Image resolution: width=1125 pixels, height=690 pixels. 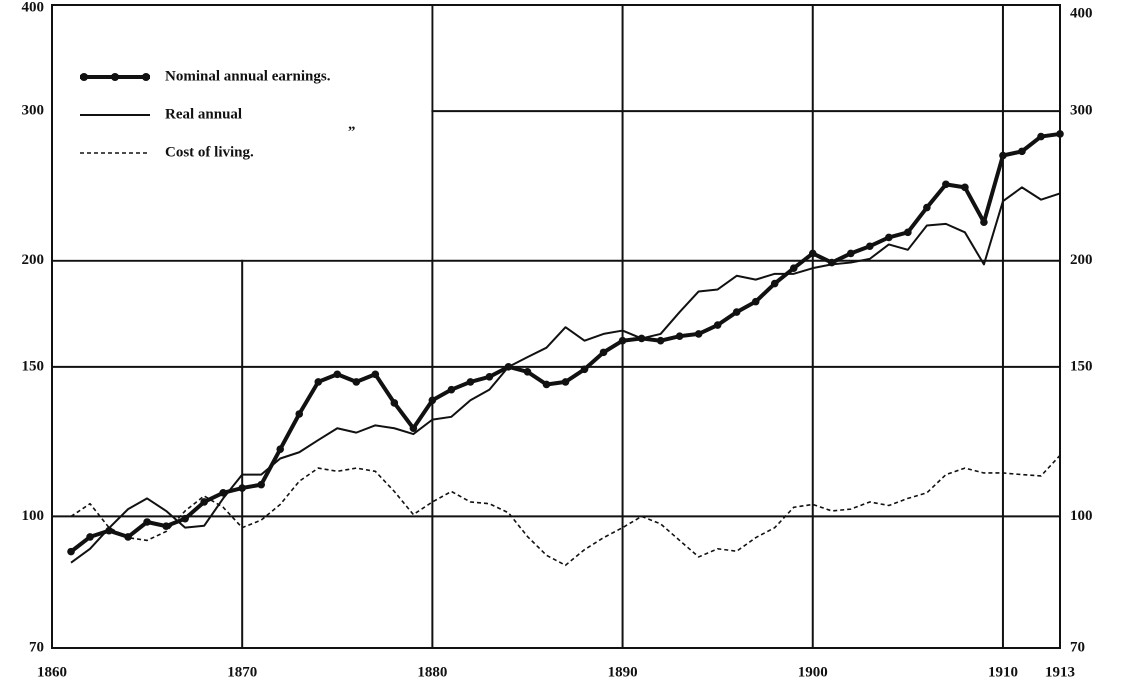 I want to click on y-tick-label: 70, so click(x=36, y=647).